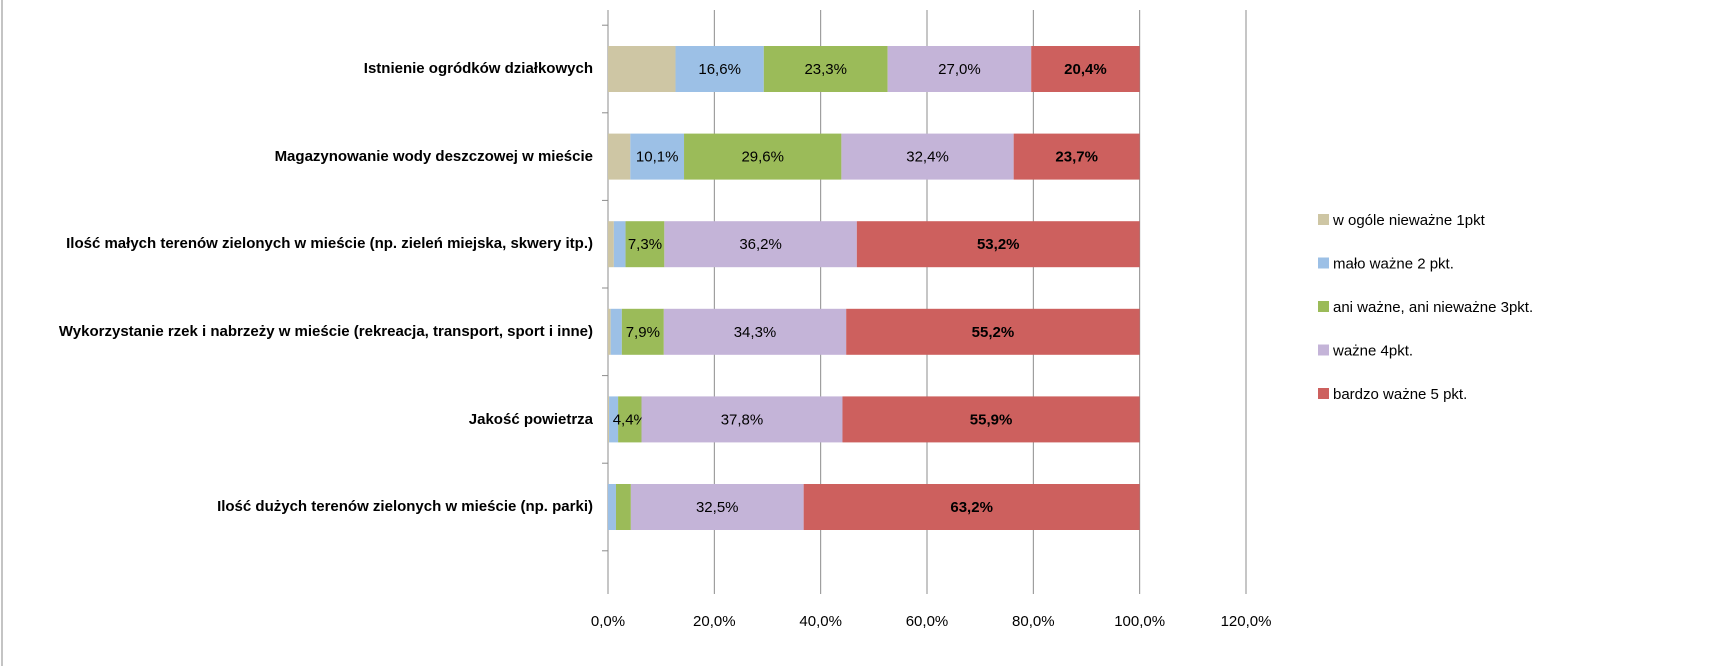  I want to click on x-tick-label: 20,0%, so click(714, 621).